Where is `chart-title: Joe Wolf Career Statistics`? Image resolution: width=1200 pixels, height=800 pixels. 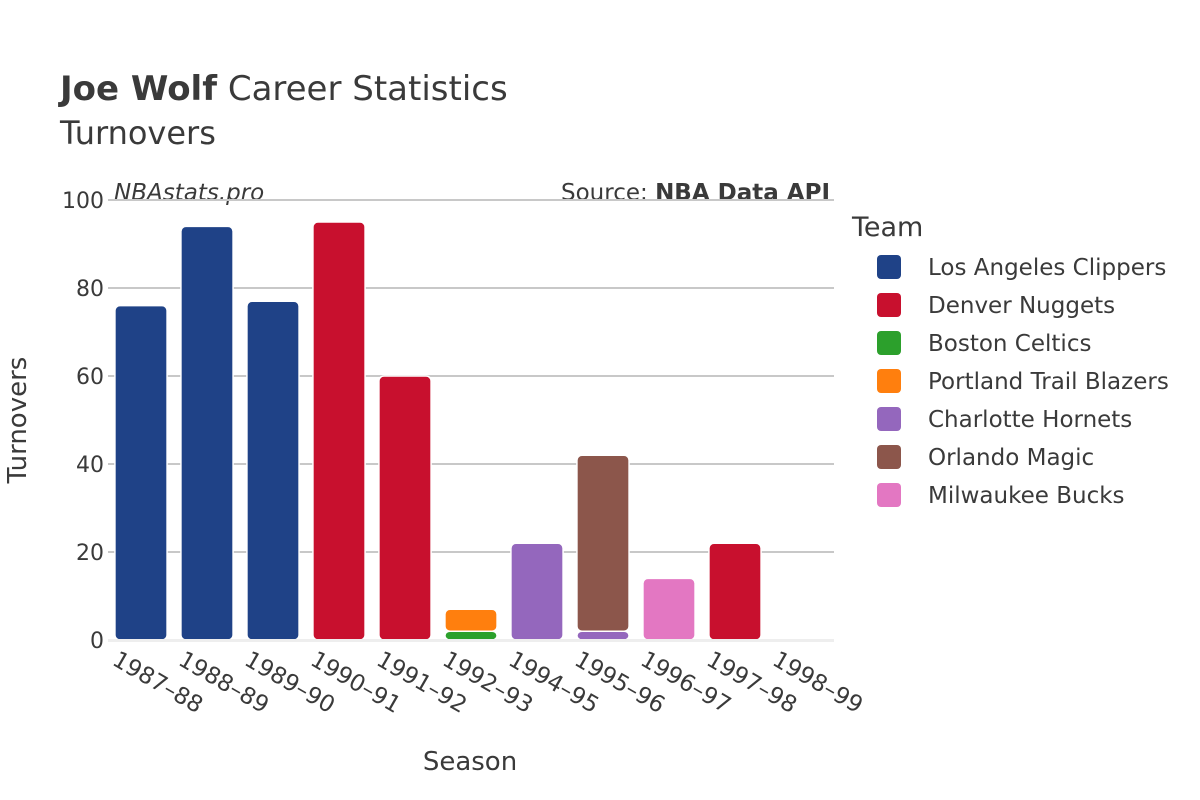 chart-title: Joe Wolf Career Statistics is located at coordinates (283, 89).